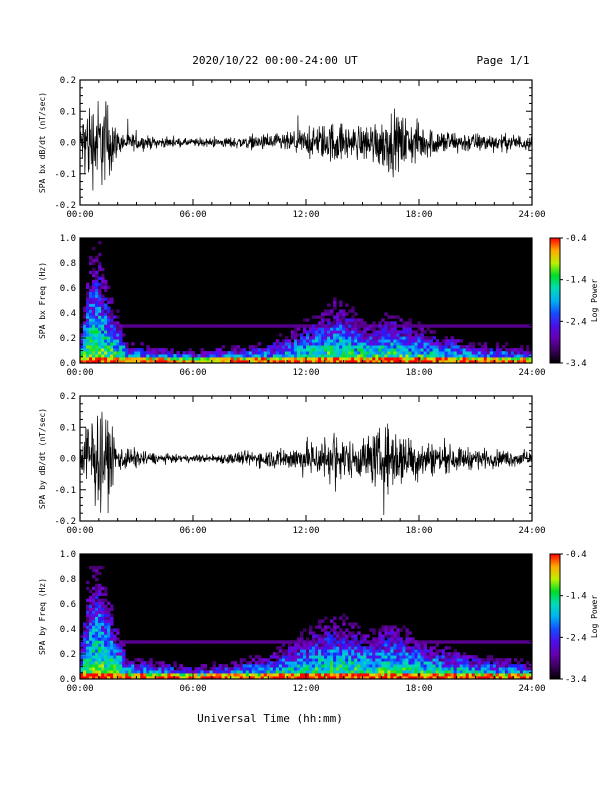 This screenshot has height=792, width=612. What do you see at coordinates (65, 491) in the screenshot?
I see `y-tick-label: -0.1` at bounding box center [65, 491].